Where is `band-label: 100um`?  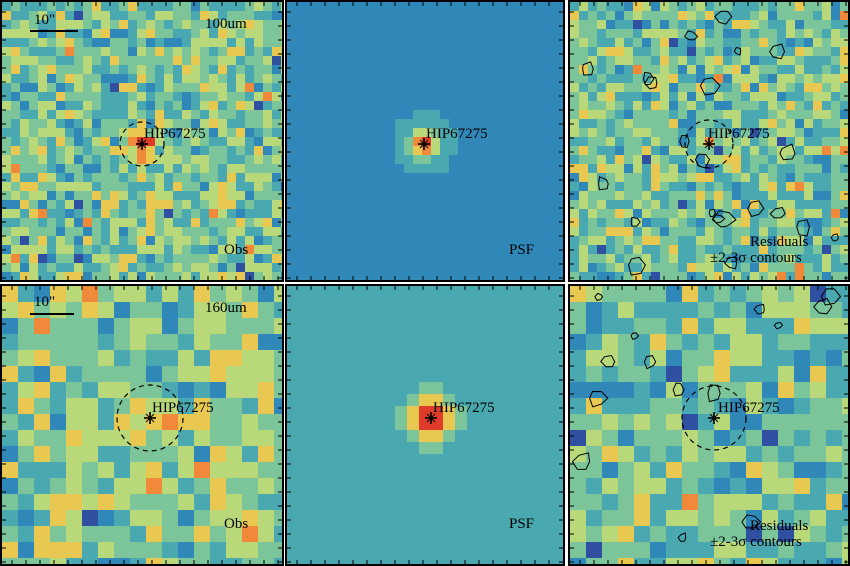
band-label: 100um is located at coordinates (226, 24).